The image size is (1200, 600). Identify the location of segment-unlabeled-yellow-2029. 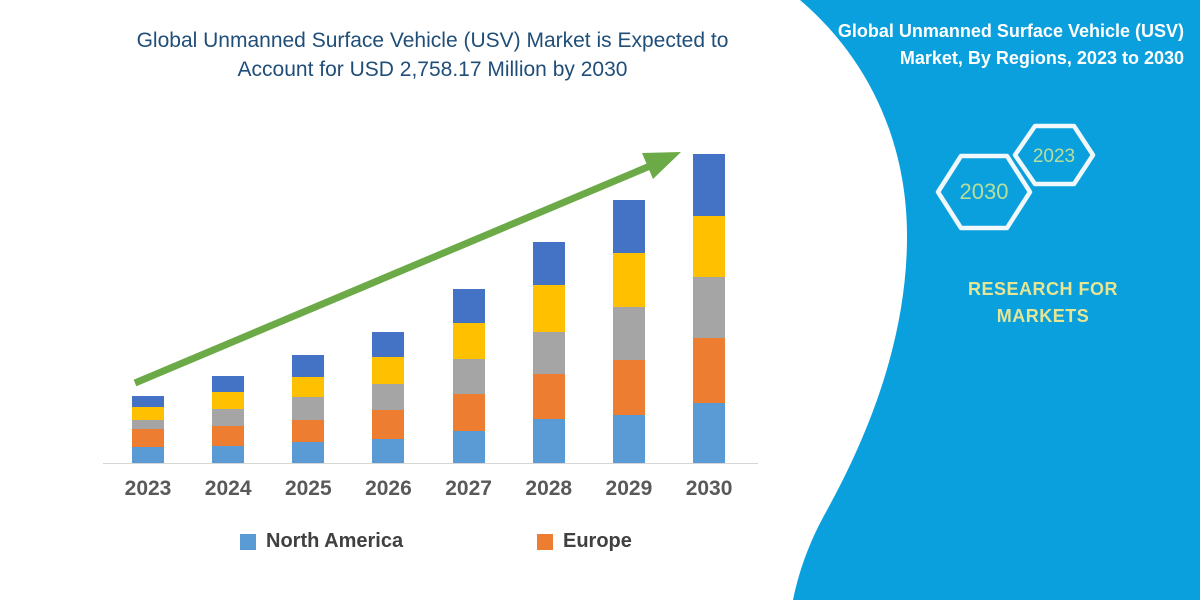
(628, 279).